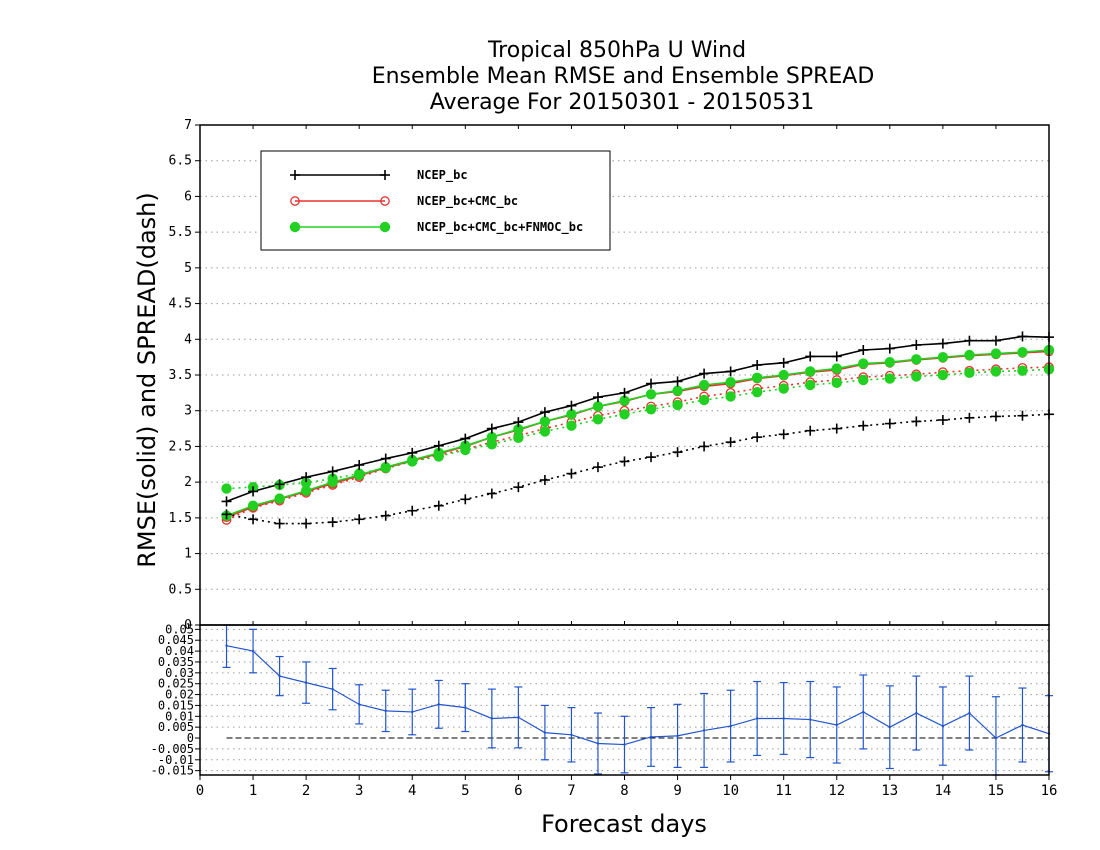 The height and width of the screenshot is (850, 1100). I want to click on spread-line-ncep-bc-cmc-bc, so click(638, 443).